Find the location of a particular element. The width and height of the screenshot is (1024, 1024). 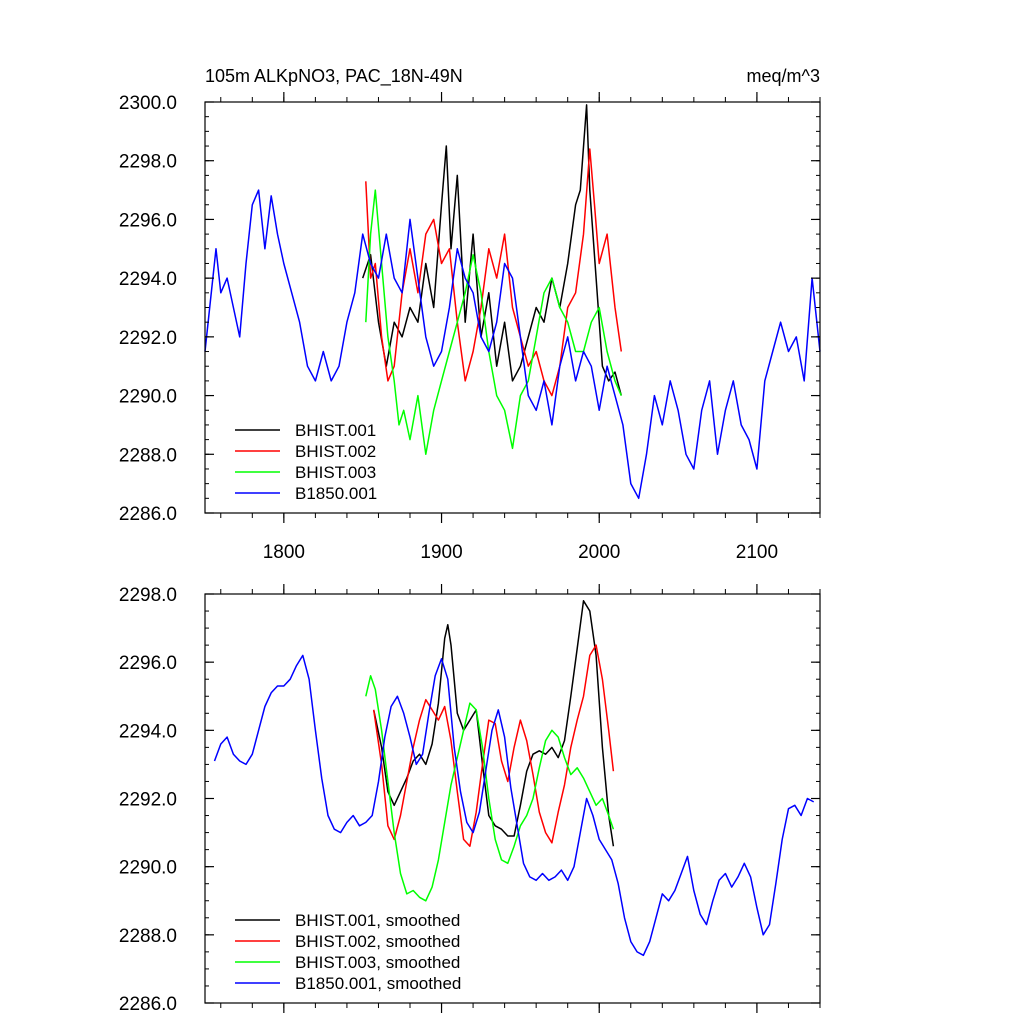

legend: BHIST.001 BHIST.002 BHIST.003 B1850.001 is located at coordinates (306, 462).